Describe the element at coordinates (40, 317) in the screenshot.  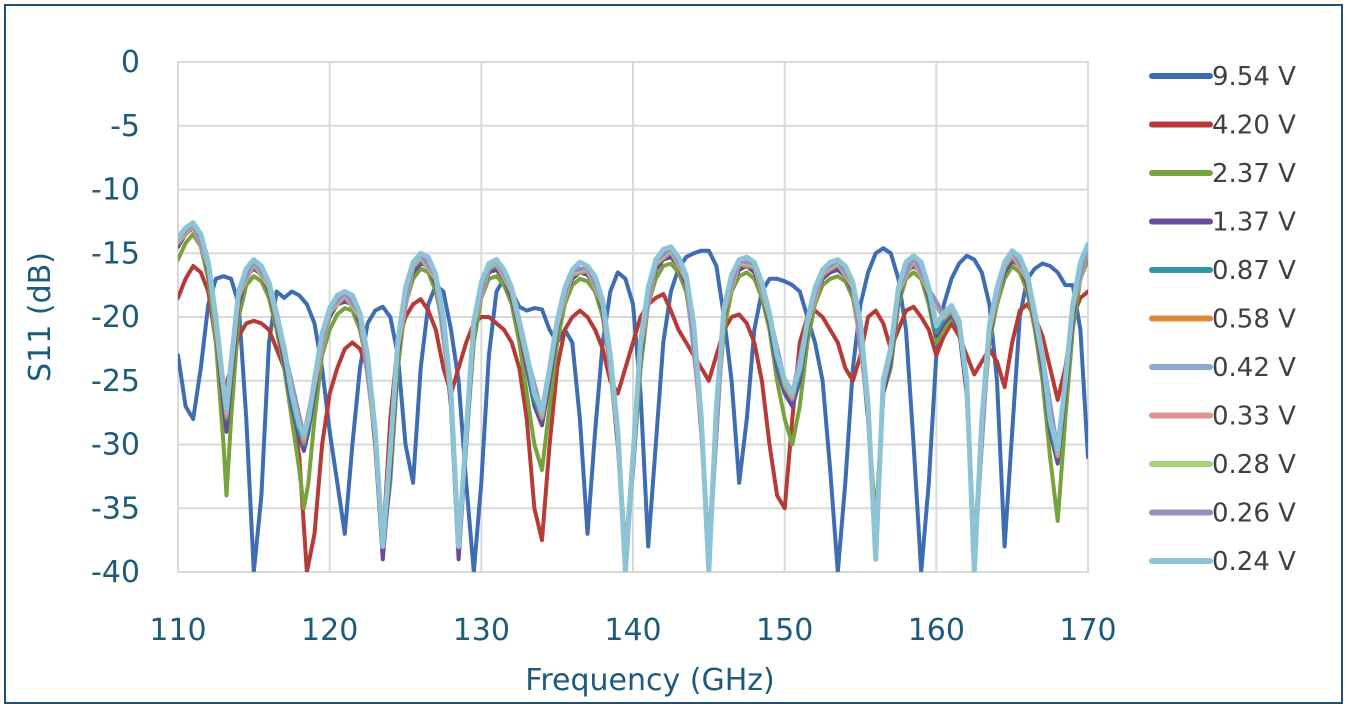
I see `y-axis-title: S11 (dB)` at that location.